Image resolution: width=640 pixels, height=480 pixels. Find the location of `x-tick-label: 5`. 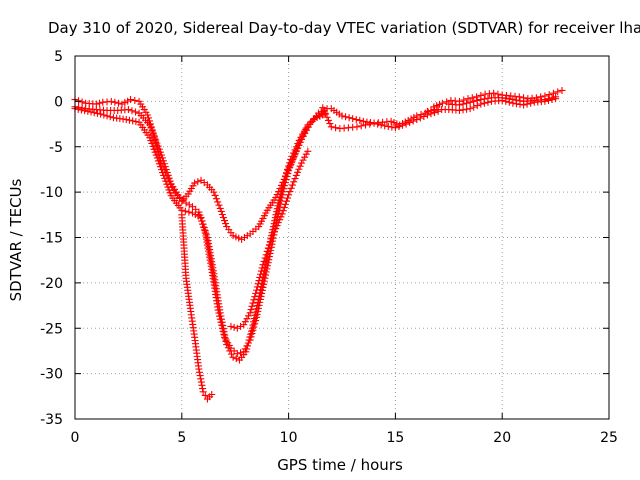

x-tick-label: 5 is located at coordinates (181, 438).